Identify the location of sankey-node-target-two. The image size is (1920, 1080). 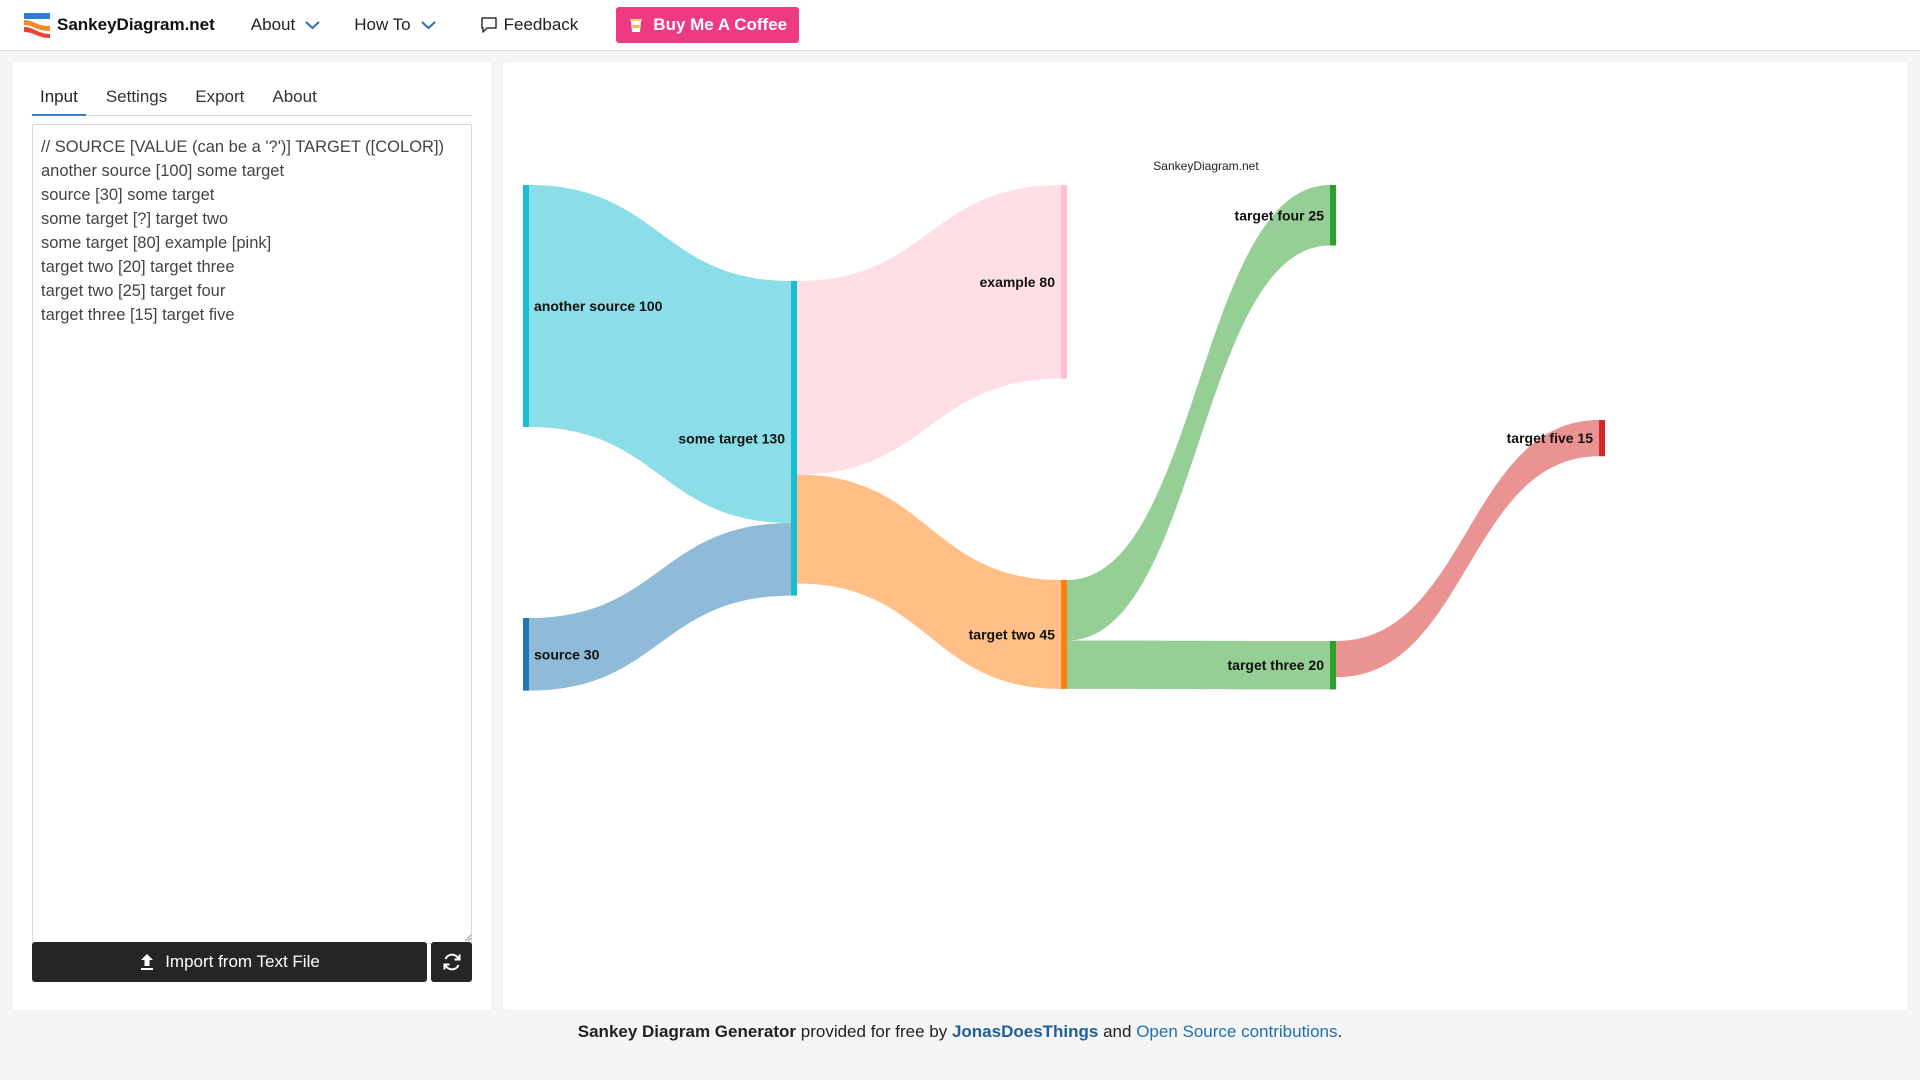
(1064, 634).